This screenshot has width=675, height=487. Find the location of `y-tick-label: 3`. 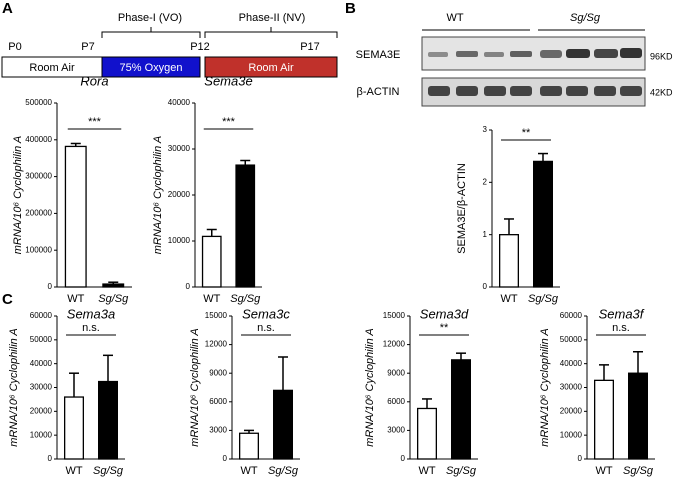

y-tick-label: 3 is located at coordinates (485, 129).